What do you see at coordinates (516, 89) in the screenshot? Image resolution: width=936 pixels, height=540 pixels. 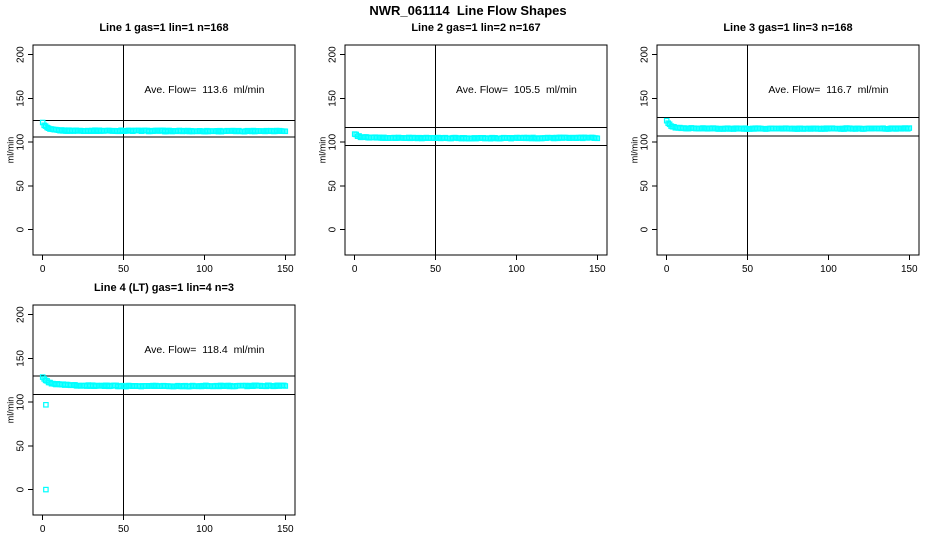 I see `ave-flow-annotation-line2: Ave. Flow= 105.5 ml/min` at bounding box center [516, 89].